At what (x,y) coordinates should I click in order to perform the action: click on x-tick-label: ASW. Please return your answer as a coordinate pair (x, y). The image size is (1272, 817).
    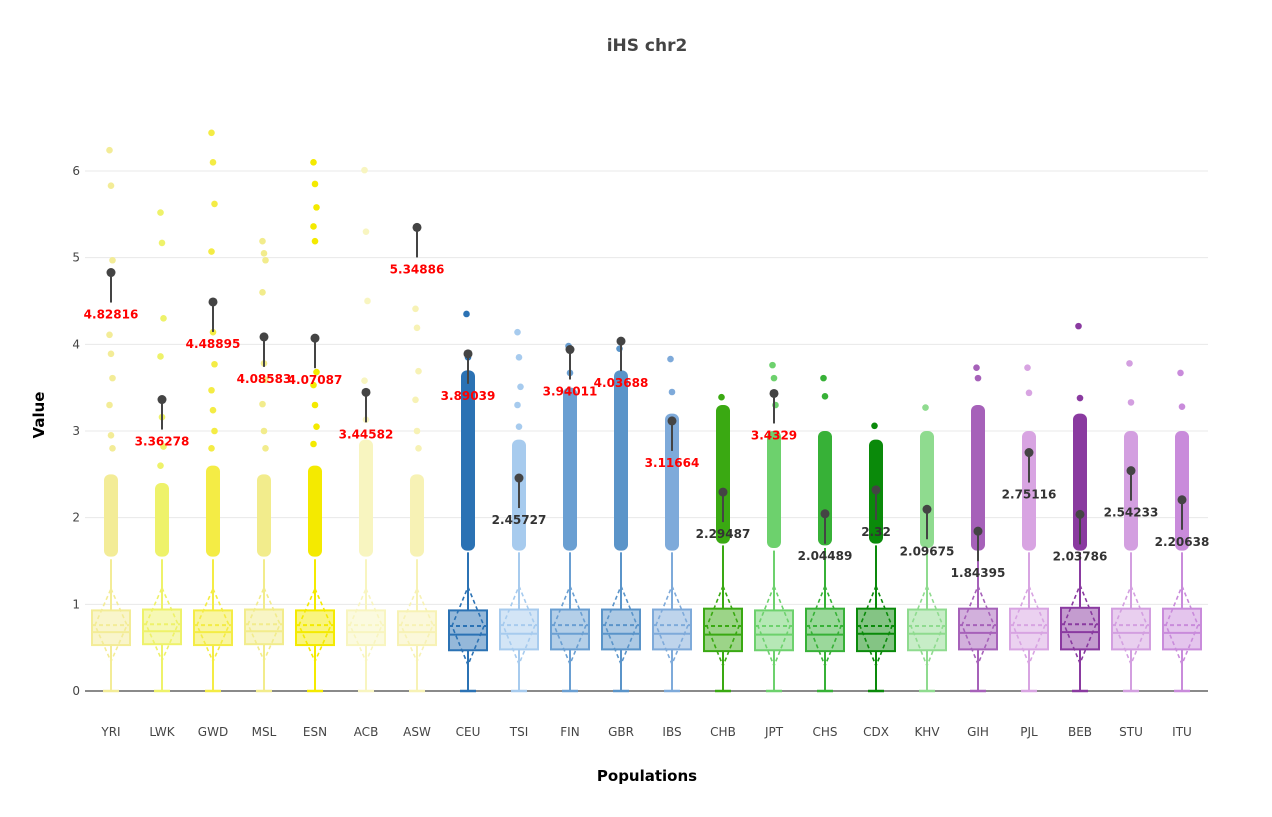
    Looking at the image, I should click on (417, 732).